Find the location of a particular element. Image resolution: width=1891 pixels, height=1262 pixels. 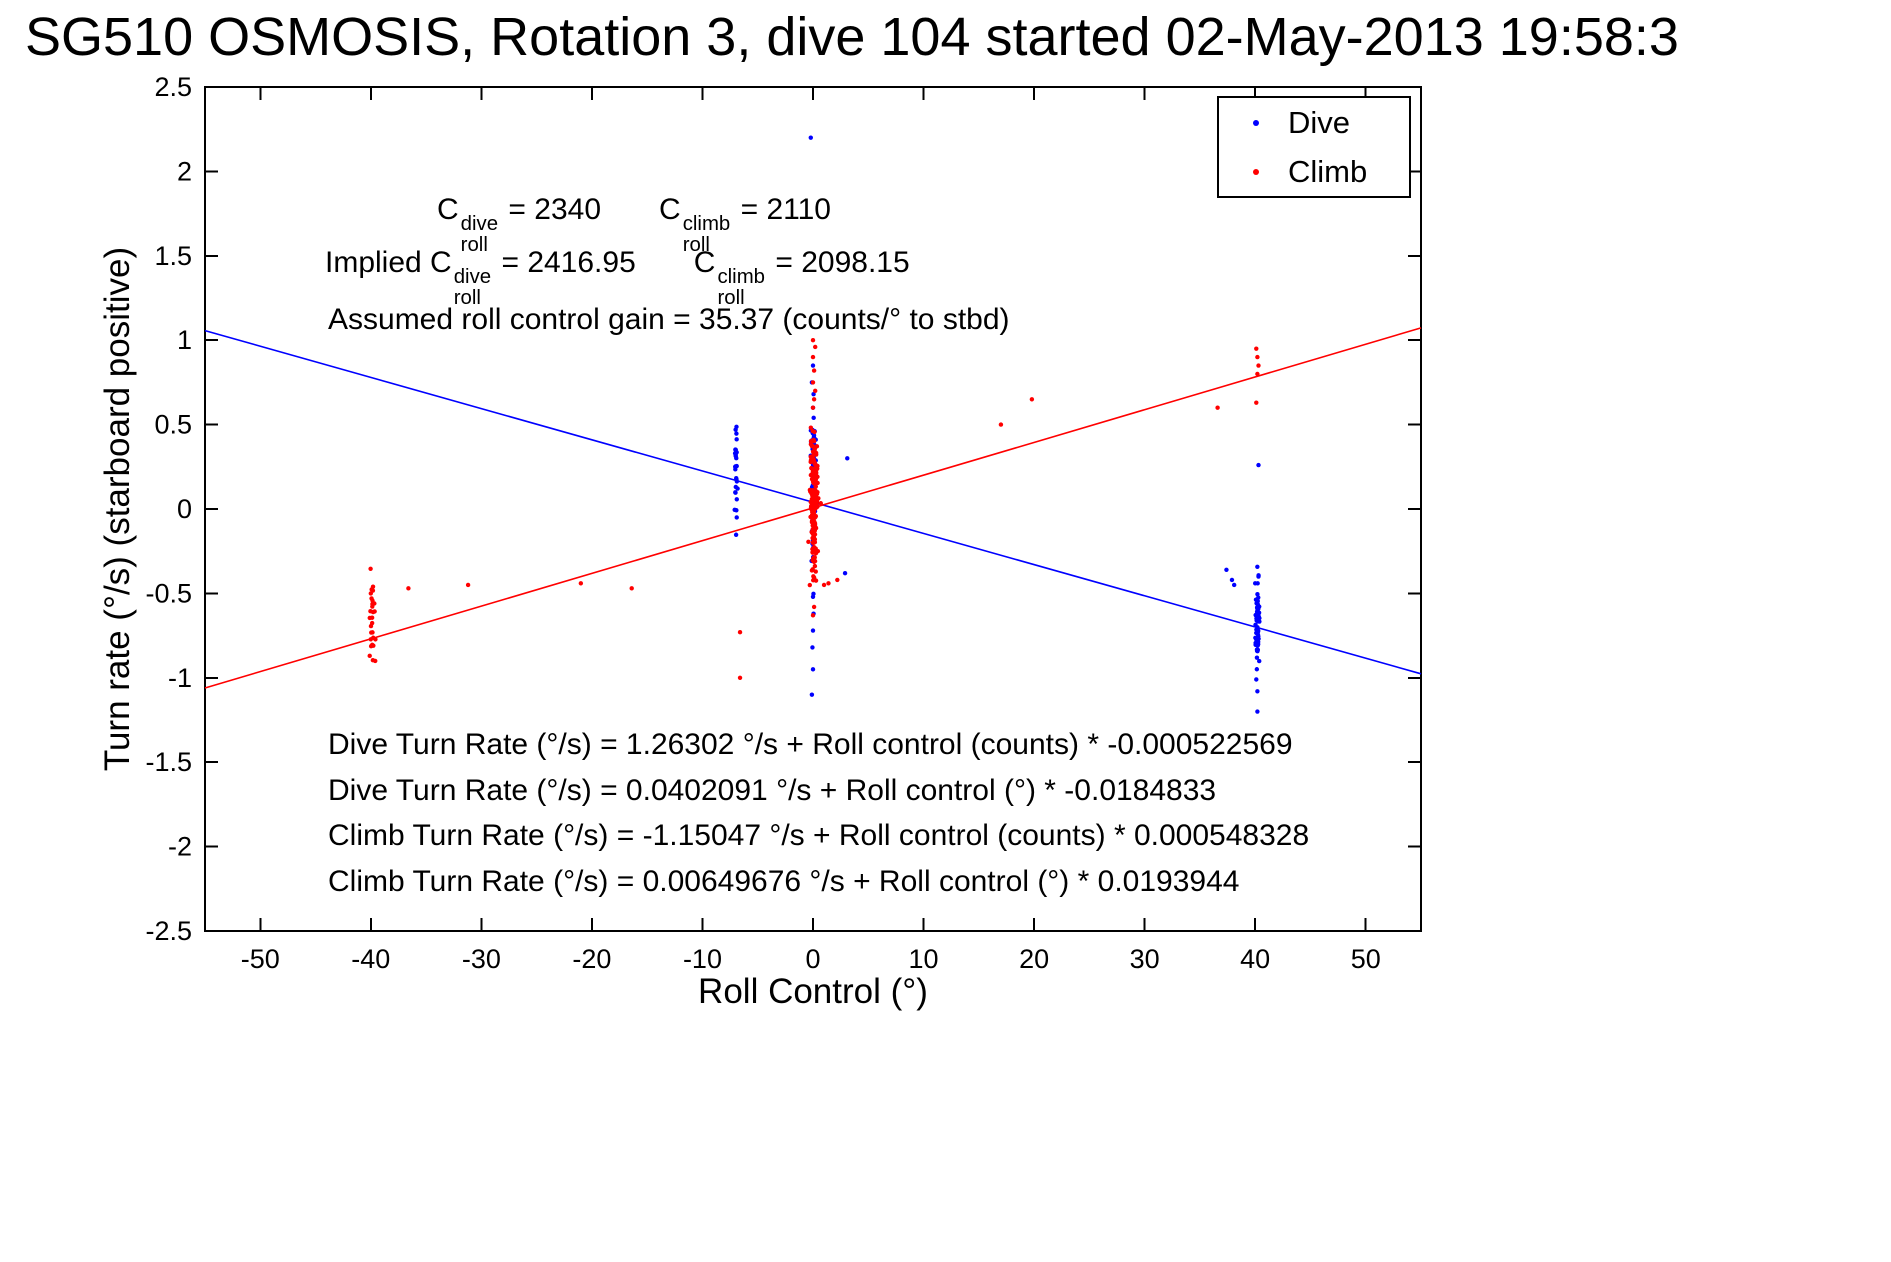

y-axis-label: Turn rate (°/s) (starboard positive) is located at coordinates (117, 509).